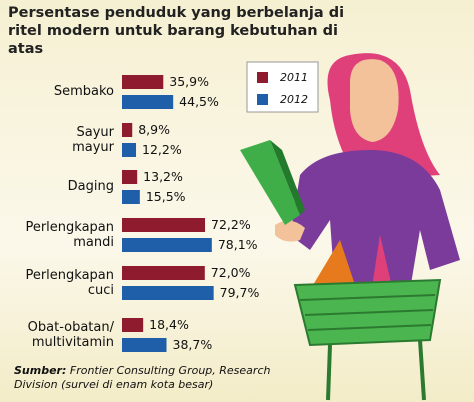 Image resolution: width=474 pixels, height=402 pixels. I want to click on value-label: 15,5%, so click(165, 196).